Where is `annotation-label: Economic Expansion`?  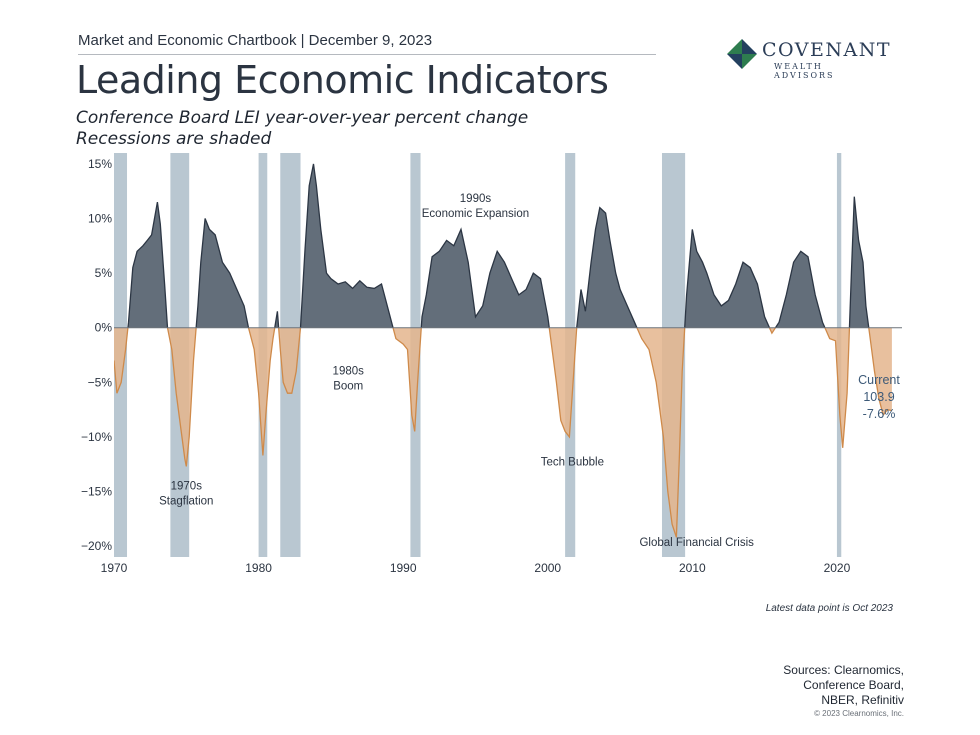
annotation-label: Economic Expansion is located at coordinates (475, 214).